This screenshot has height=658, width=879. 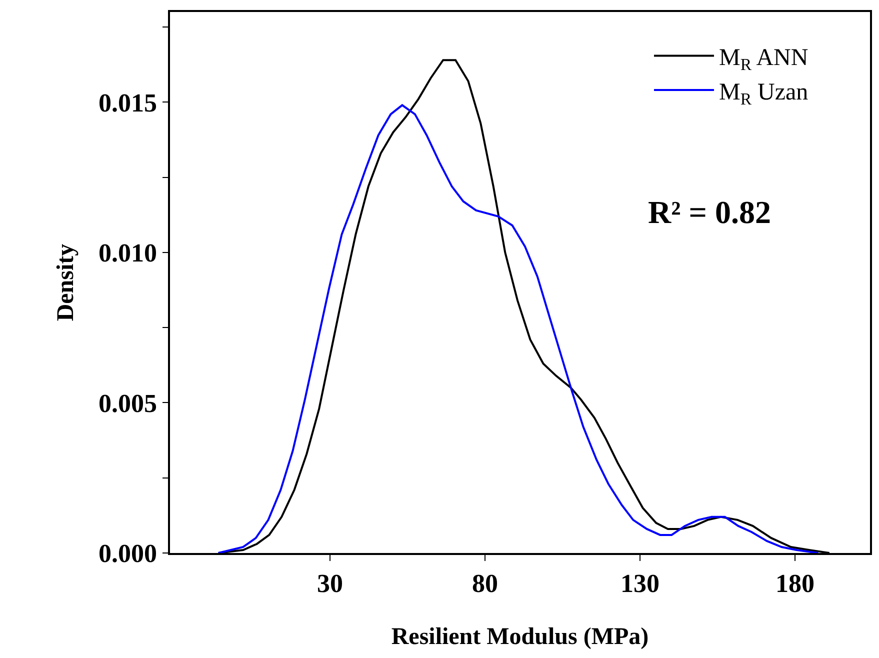 What do you see at coordinates (794, 583) in the screenshot?
I see `x-tick-label: 180` at bounding box center [794, 583].